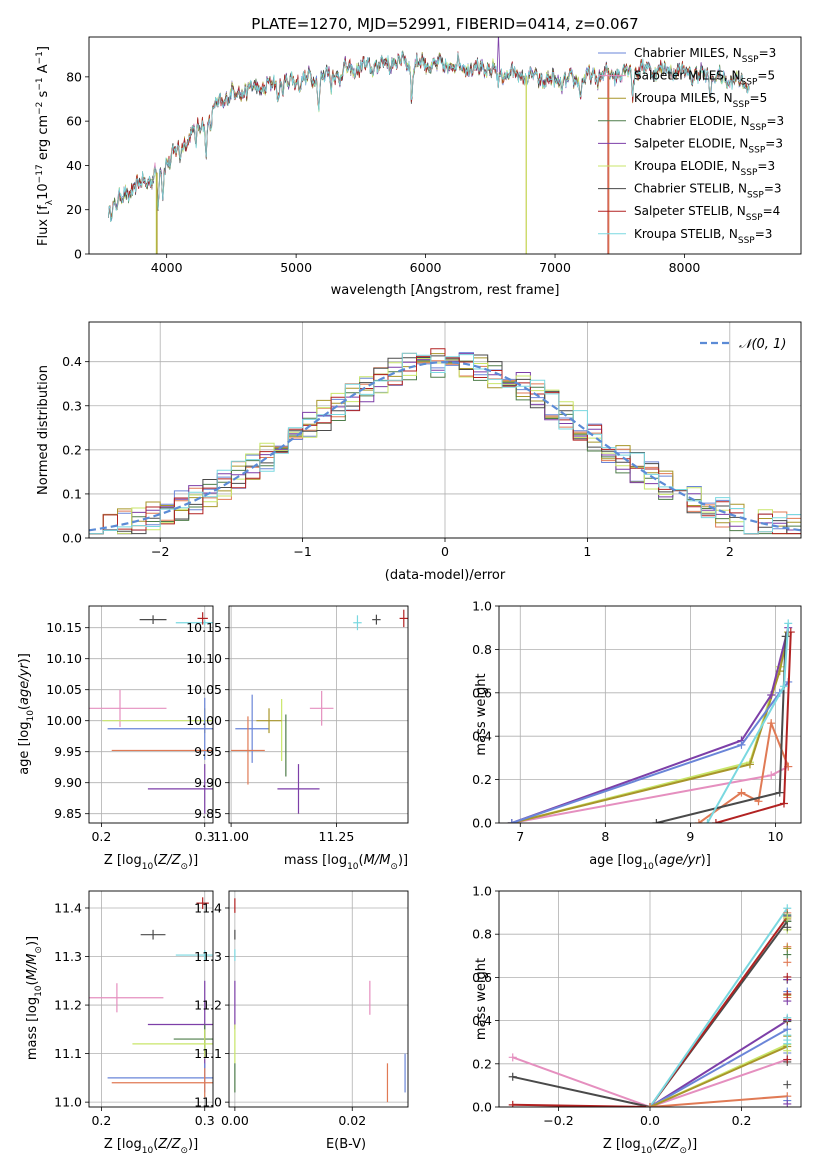  Describe the element at coordinates (445, 551) in the screenshot. I see `x-tick-label: 0` at that location.